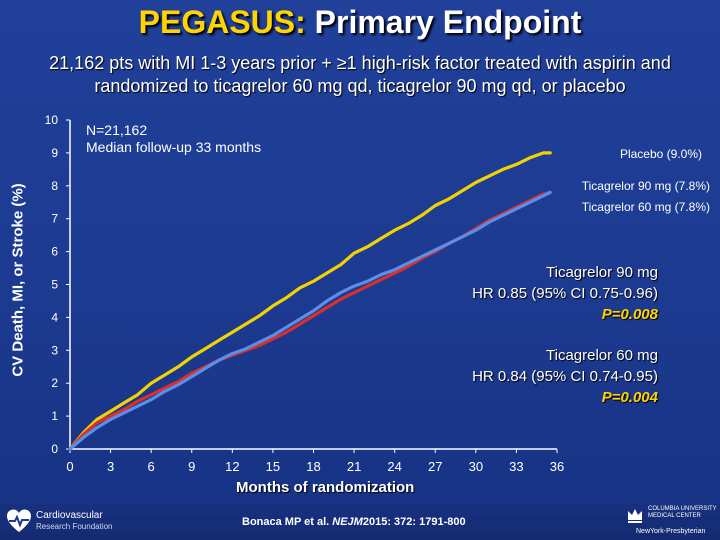 This screenshot has width=720, height=540. What do you see at coordinates (645, 186) in the screenshot?
I see `series-label-ticagrelor-90: Ticagrelor 90 mg (7.8%)` at bounding box center [645, 186].